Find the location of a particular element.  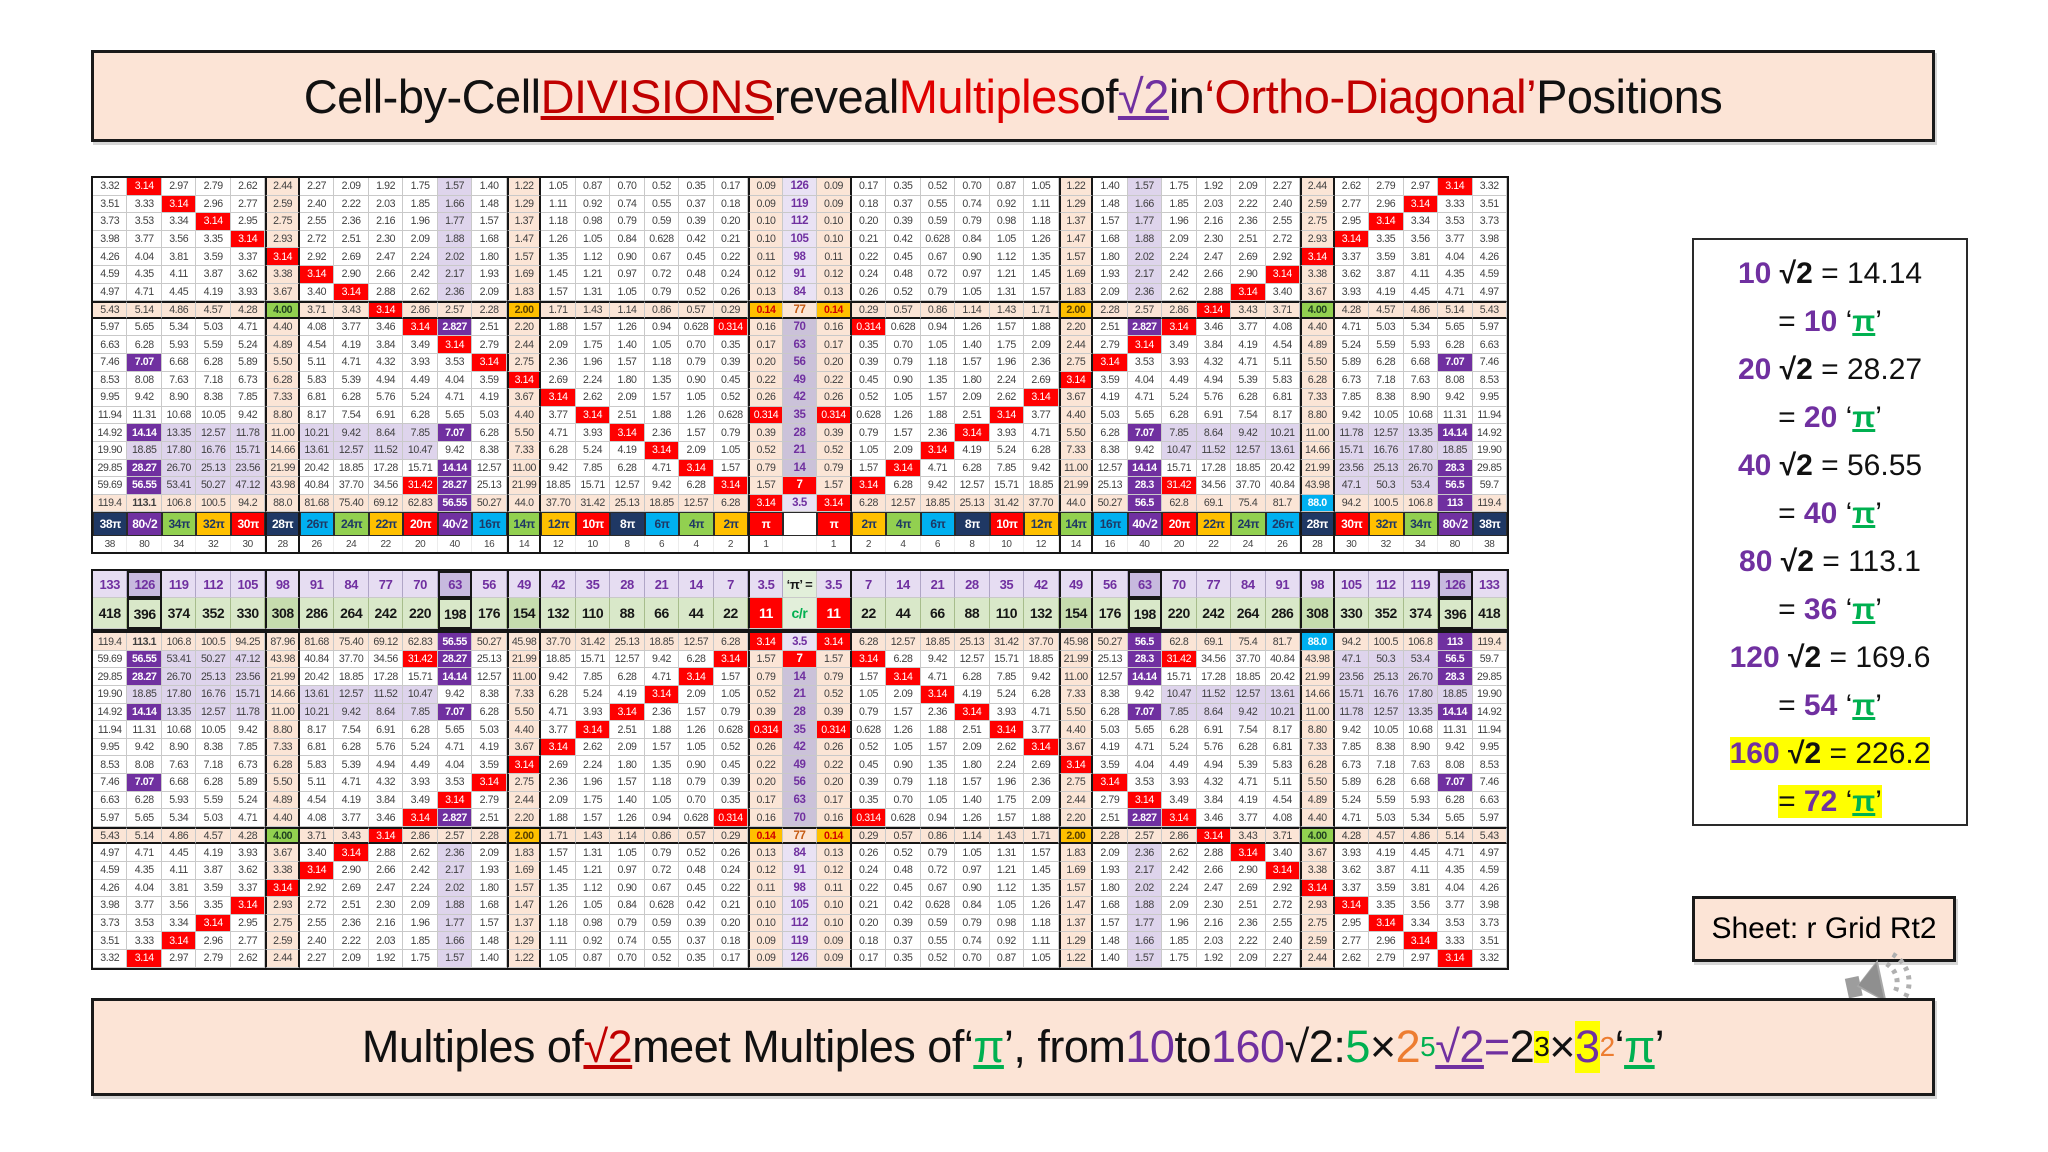

grid-cell: 29.85 is located at coordinates (1489, 677).